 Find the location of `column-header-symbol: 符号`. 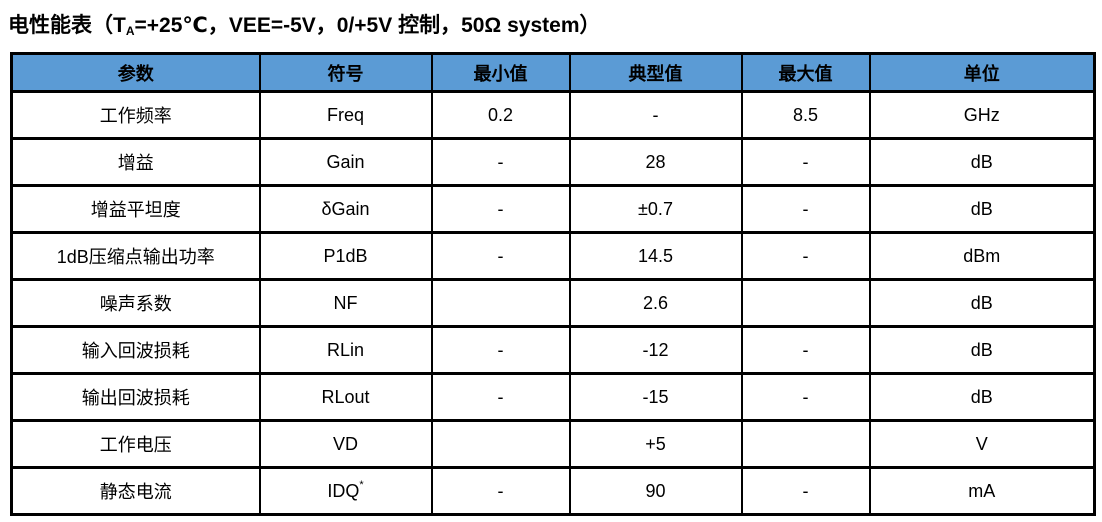

column-header-symbol: 符号 is located at coordinates (345, 72).